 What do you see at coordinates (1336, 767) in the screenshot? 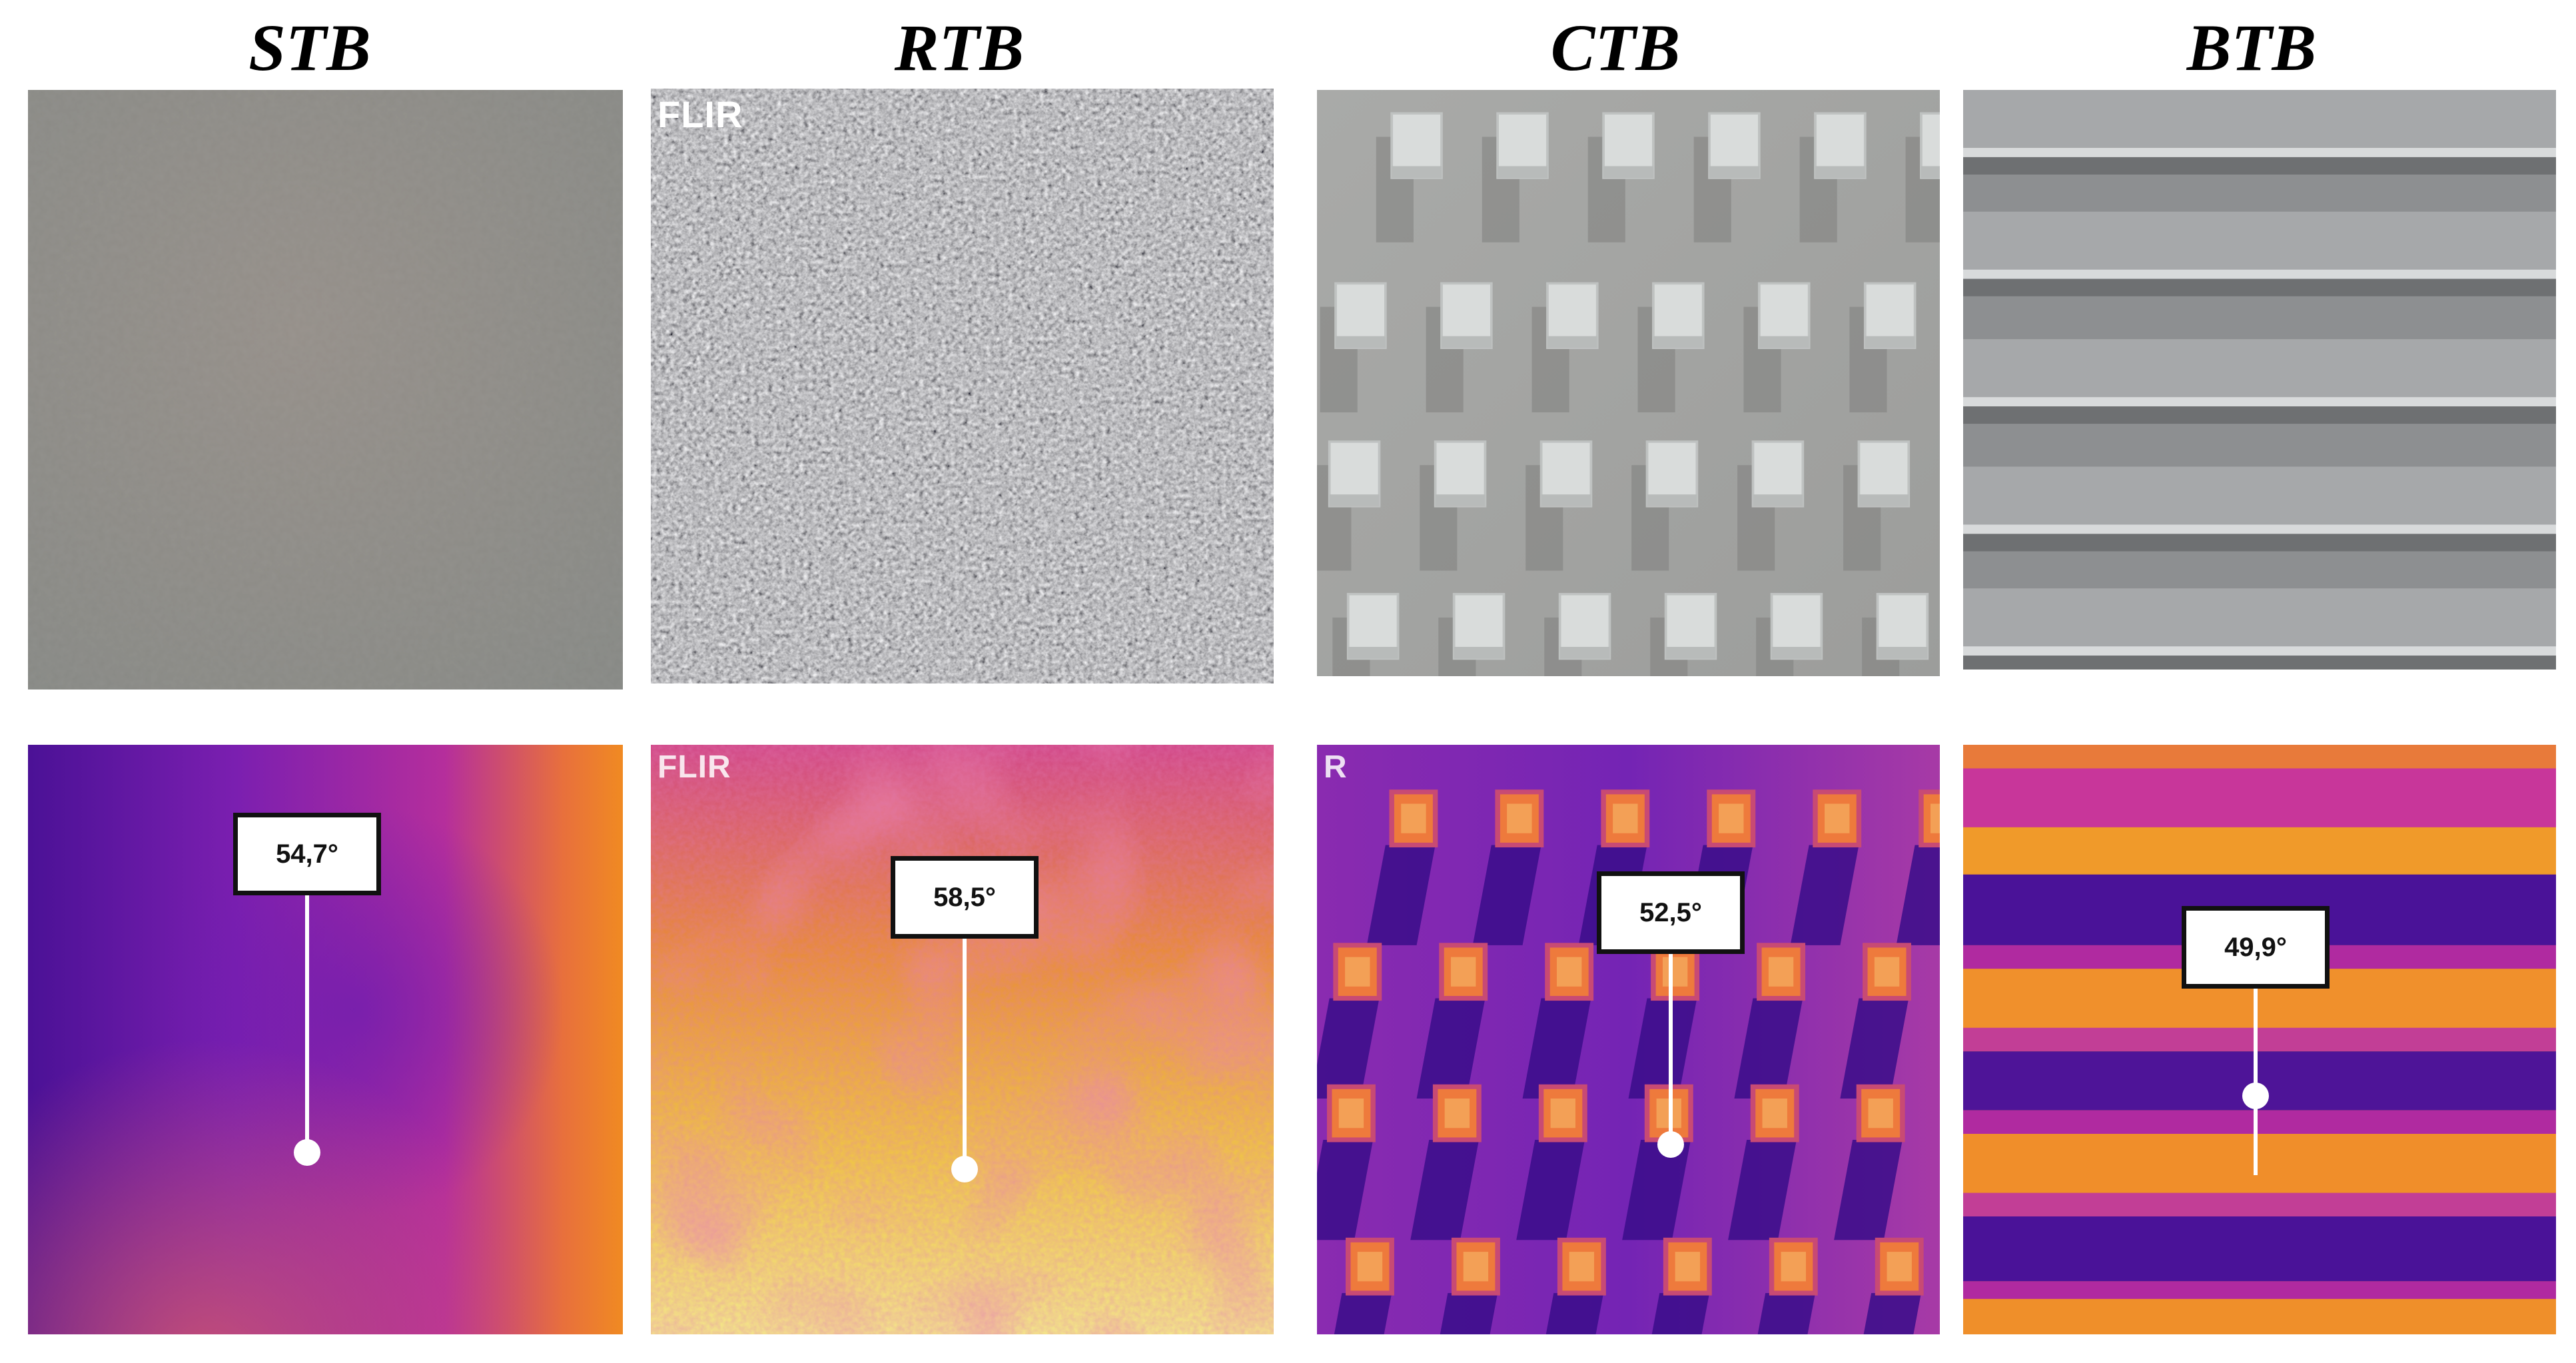
I see `flir-watermark: R` at bounding box center [1336, 767].